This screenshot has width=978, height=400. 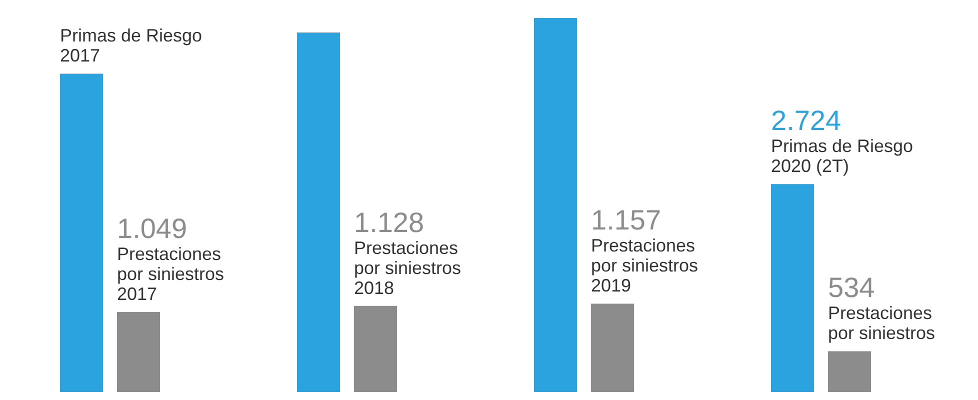 What do you see at coordinates (851, 288) in the screenshot?
I see `data-label: 534` at bounding box center [851, 288].